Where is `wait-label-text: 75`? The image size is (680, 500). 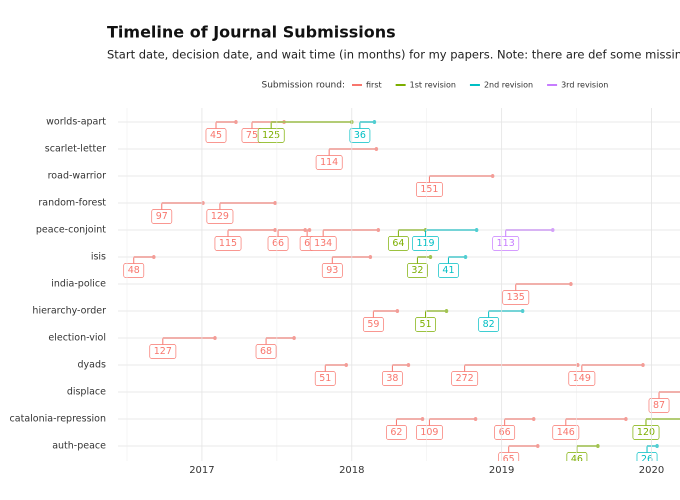
wait-label-text: 75 is located at coordinates (252, 135).